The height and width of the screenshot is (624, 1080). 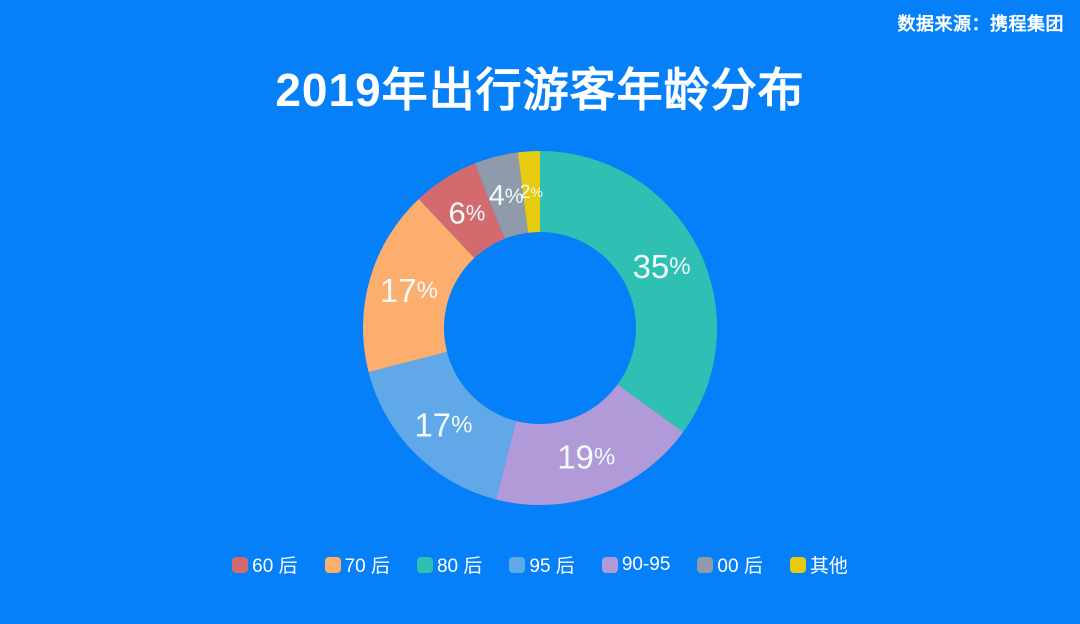 What do you see at coordinates (466, 212) in the screenshot?
I see `slice-label: 6%` at bounding box center [466, 212].